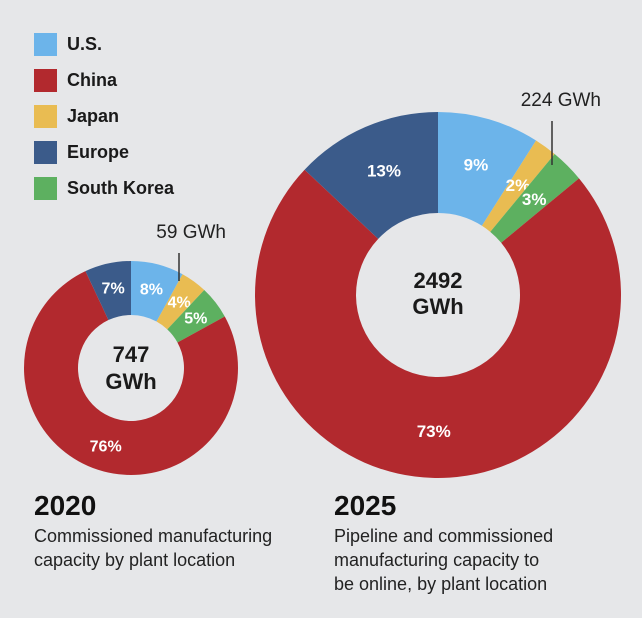  I want to click on year-2020-label: 2020, so click(65, 505).